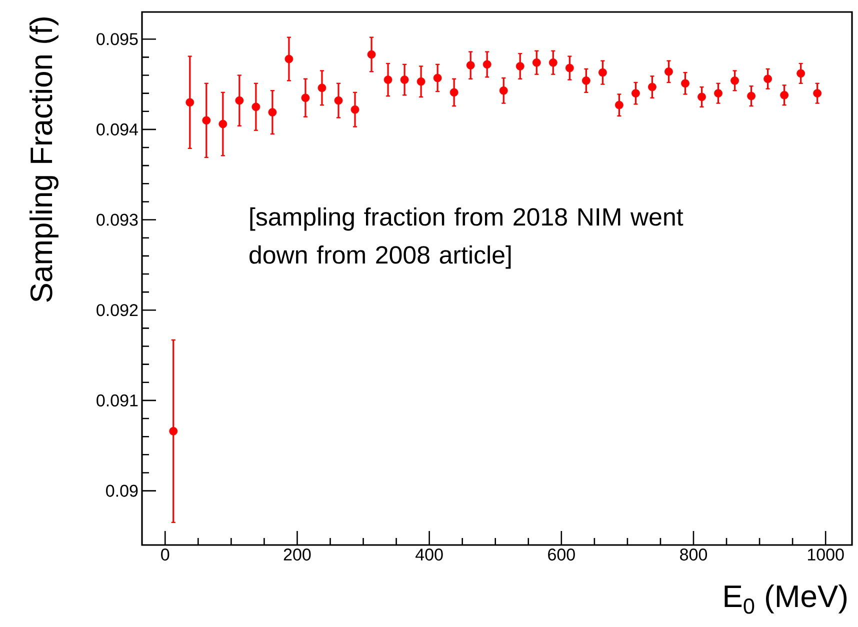 The height and width of the screenshot is (627, 858). I want to click on y-tick-label: 0.095, so click(117, 39).